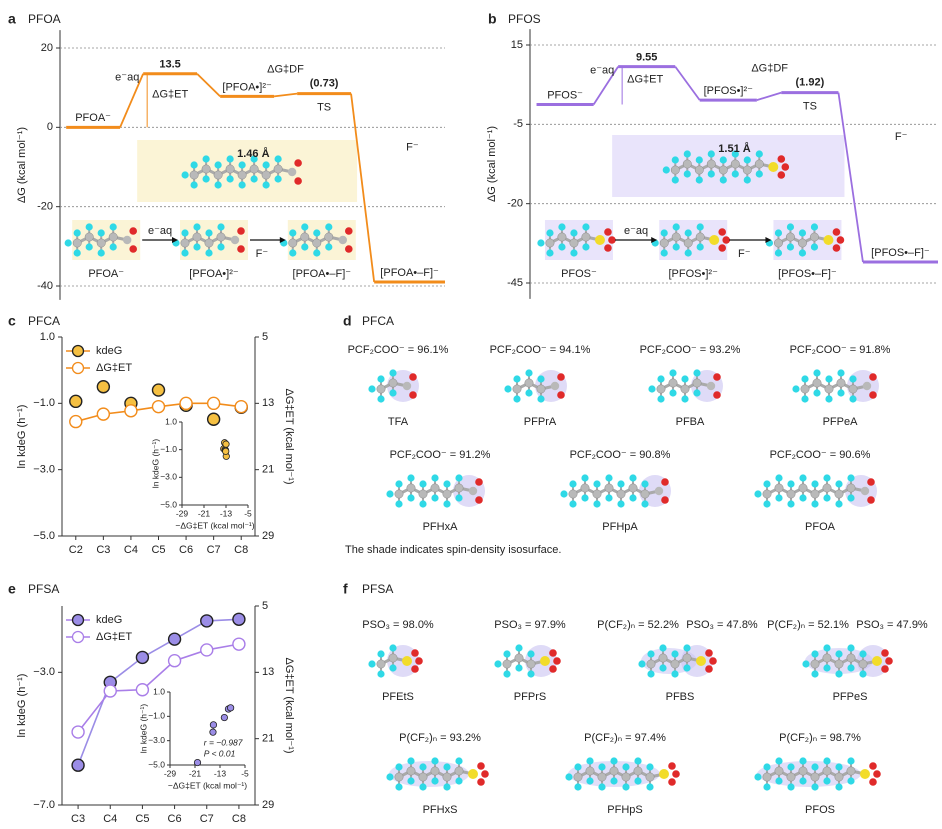 The width and height of the screenshot is (942, 829). What do you see at coordinates (440, 455) in the screenshot?
I see `spin-probability: PCF₂COO⁻ = 91.2%` at bounding box center [440, 455].